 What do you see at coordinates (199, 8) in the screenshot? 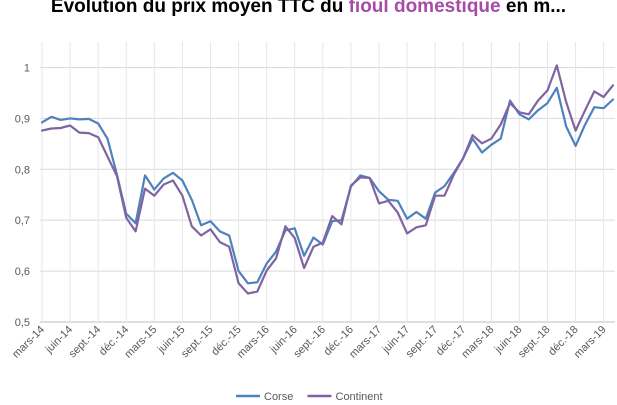
I see `chart-title-prefix: Évolution du prix moyen TTC du` at bounding box center [199, 8].